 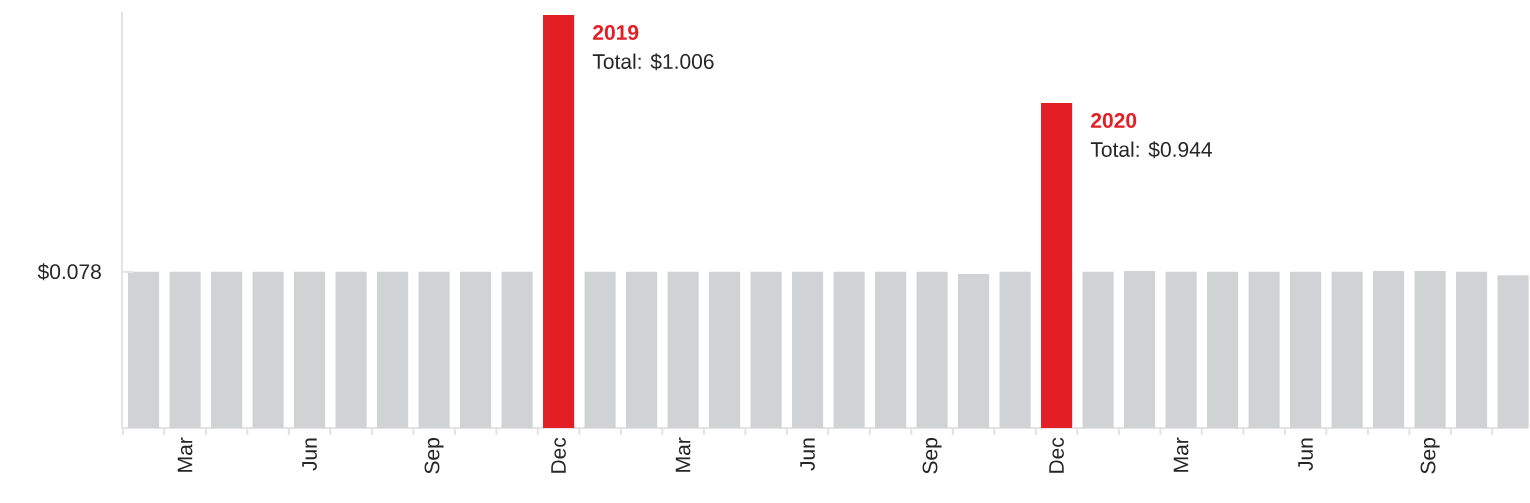 I want to click on annotation: Total: $0.944, so click(x=1151, y=150).